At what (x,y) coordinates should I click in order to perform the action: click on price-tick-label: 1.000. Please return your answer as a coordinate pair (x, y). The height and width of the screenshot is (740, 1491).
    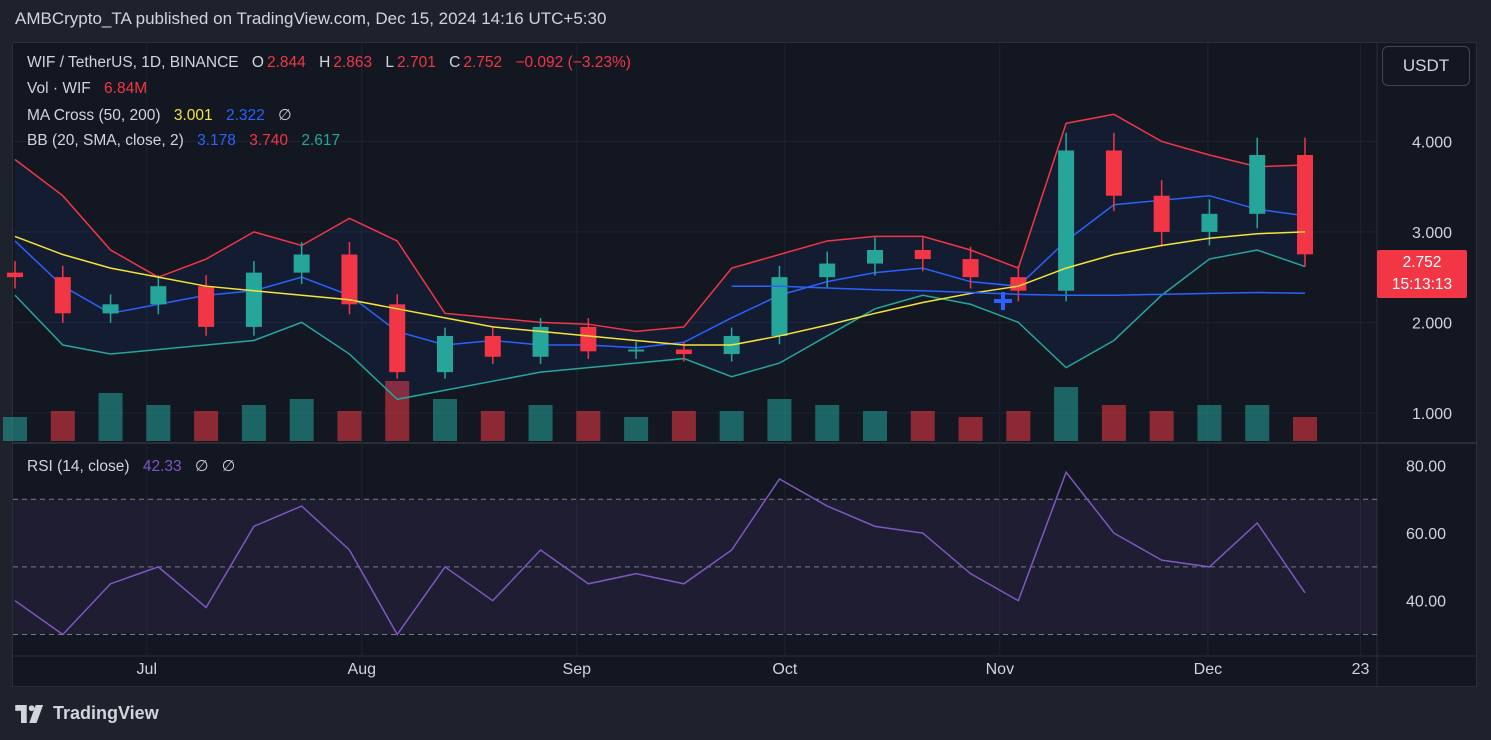
    Looking at the image, I should click on (1432, 414).